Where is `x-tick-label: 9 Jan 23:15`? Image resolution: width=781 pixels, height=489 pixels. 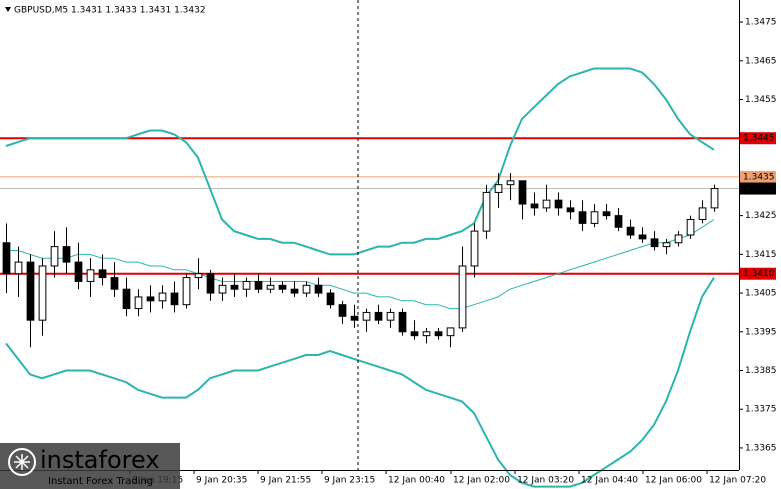 x-tick-label: 9 Jan 23:15 is located at coordinates (349, 481).